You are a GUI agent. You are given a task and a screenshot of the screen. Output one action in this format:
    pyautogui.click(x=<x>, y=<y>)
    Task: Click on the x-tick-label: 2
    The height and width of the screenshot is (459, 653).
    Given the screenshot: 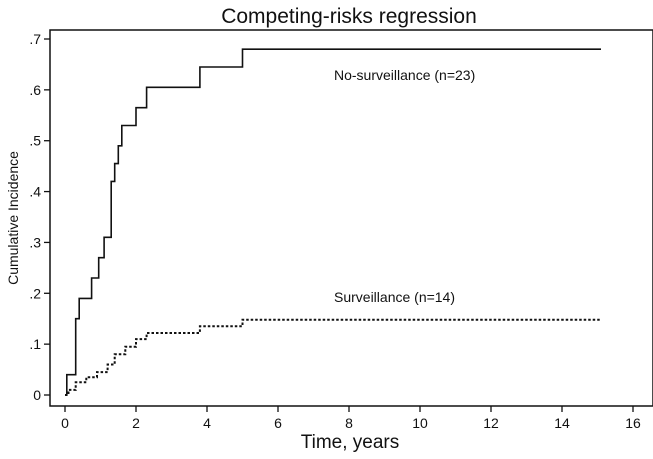 What is the action you would take?
    pyautogui.click(x=136, y=423)
    